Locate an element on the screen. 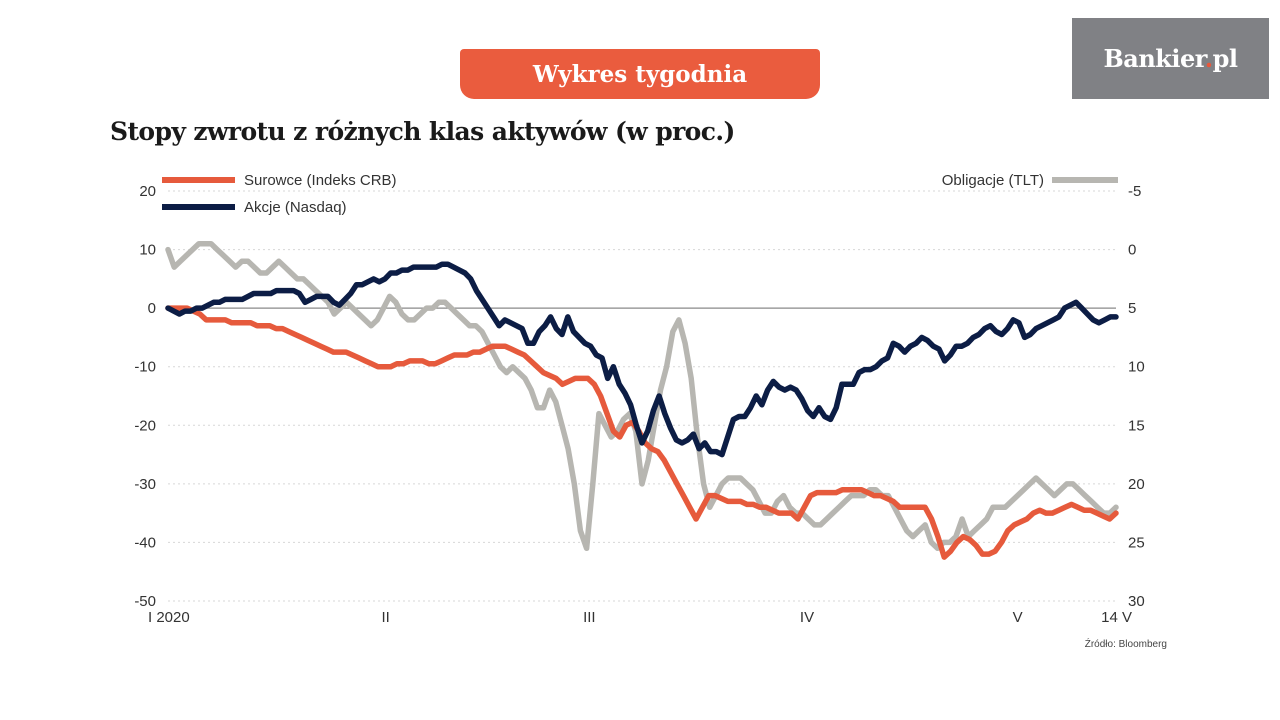  y-tick-left: 0 is located at coordinates (152, 308).